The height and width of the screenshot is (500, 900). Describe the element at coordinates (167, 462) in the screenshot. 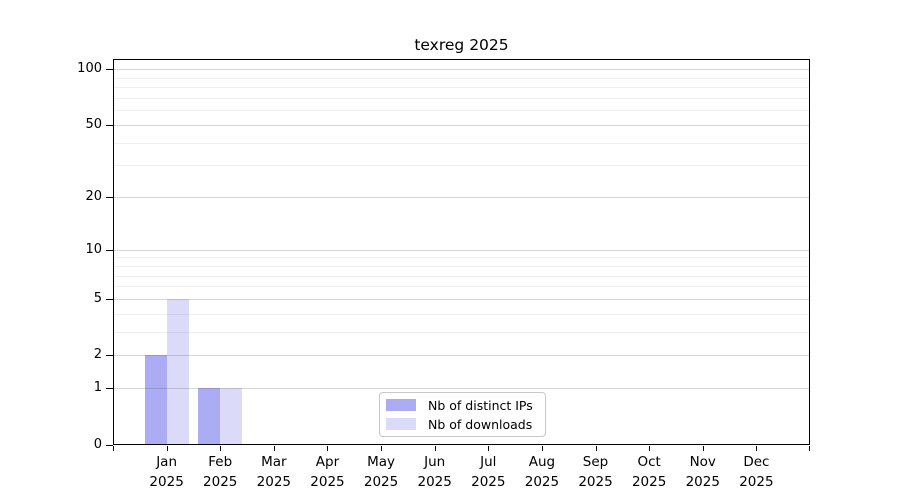

I see `x-axis-month: Jan` at that location.